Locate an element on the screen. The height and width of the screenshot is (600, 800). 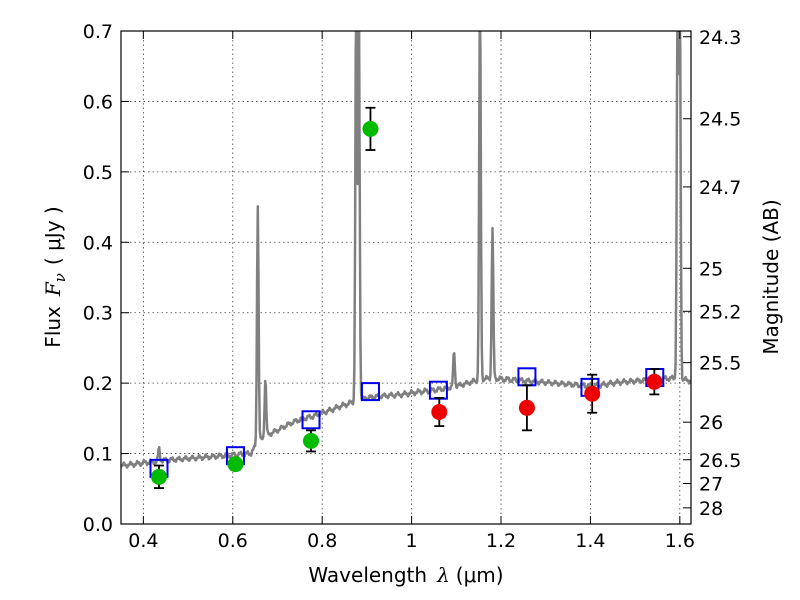
y2-axis-label: Magnitude (AB) is located at coordinates (771, 276).